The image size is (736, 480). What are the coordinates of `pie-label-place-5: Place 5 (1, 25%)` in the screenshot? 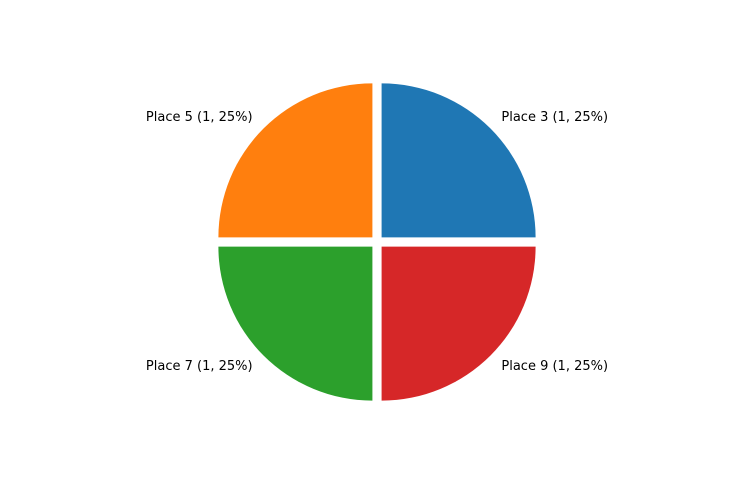 It's located at (199, 117).